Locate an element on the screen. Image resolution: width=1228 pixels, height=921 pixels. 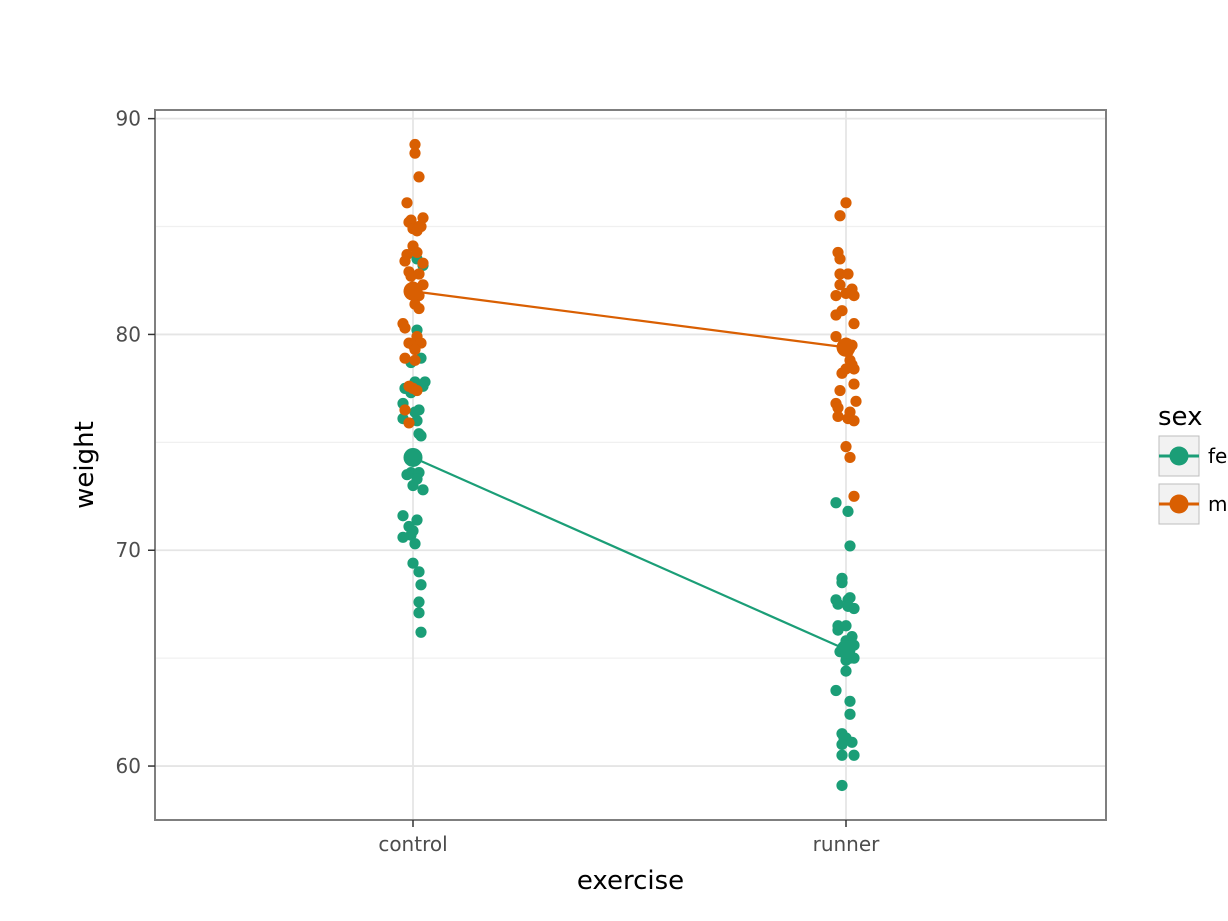
x-axis: control runner is located at coordinates (629, 838).